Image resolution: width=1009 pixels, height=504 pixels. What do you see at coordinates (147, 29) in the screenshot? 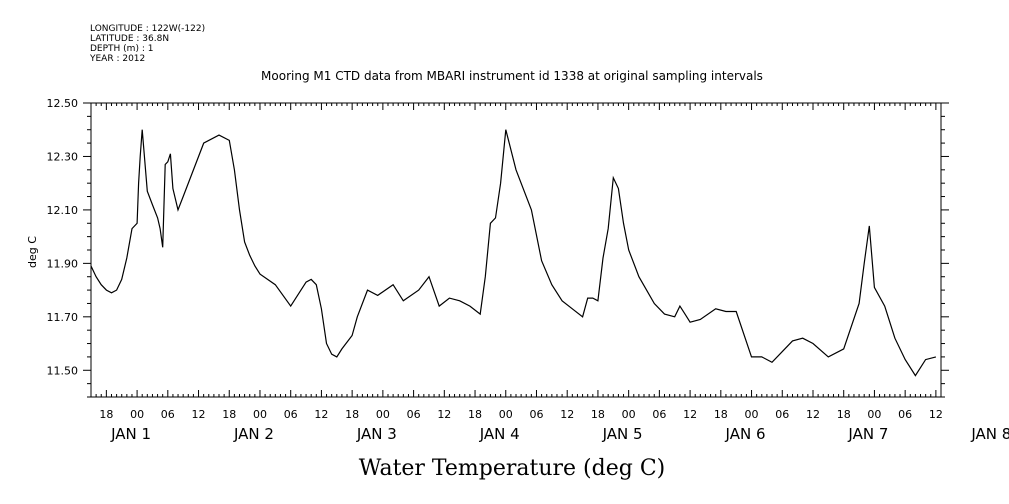
I see `header-longitude: LONGITUDE : 122W(-122)` at bounding box center [147, 29].